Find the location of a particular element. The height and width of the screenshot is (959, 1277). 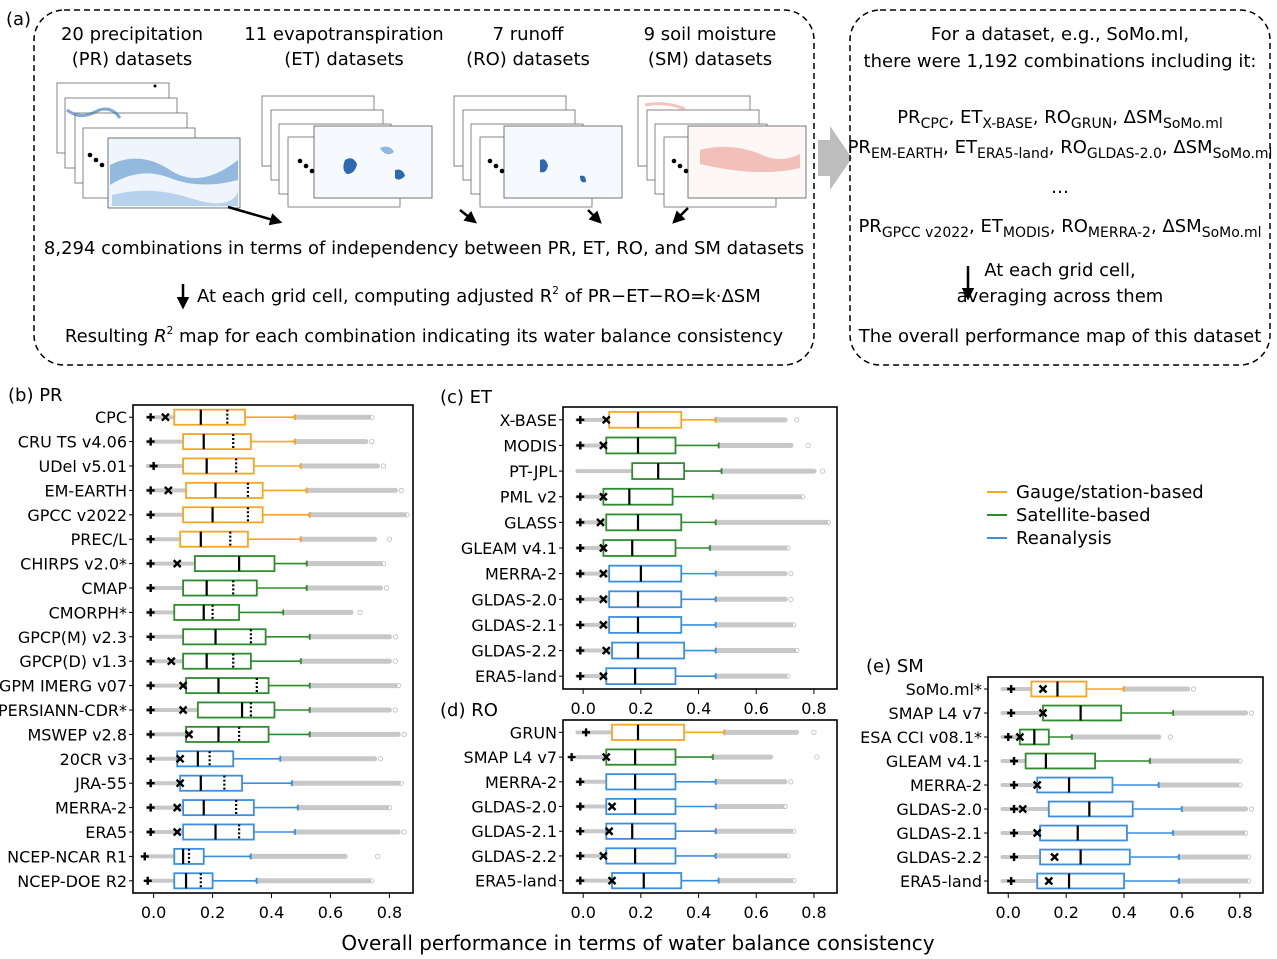

category-label: GLEAM v4.1 is located at coordinates (509, 548).